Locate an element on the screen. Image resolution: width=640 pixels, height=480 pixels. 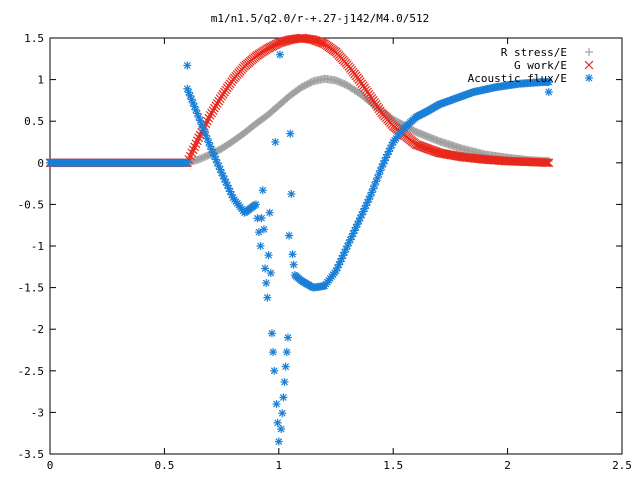
y-tick-label: -2 is located at coordinates (37, 329).